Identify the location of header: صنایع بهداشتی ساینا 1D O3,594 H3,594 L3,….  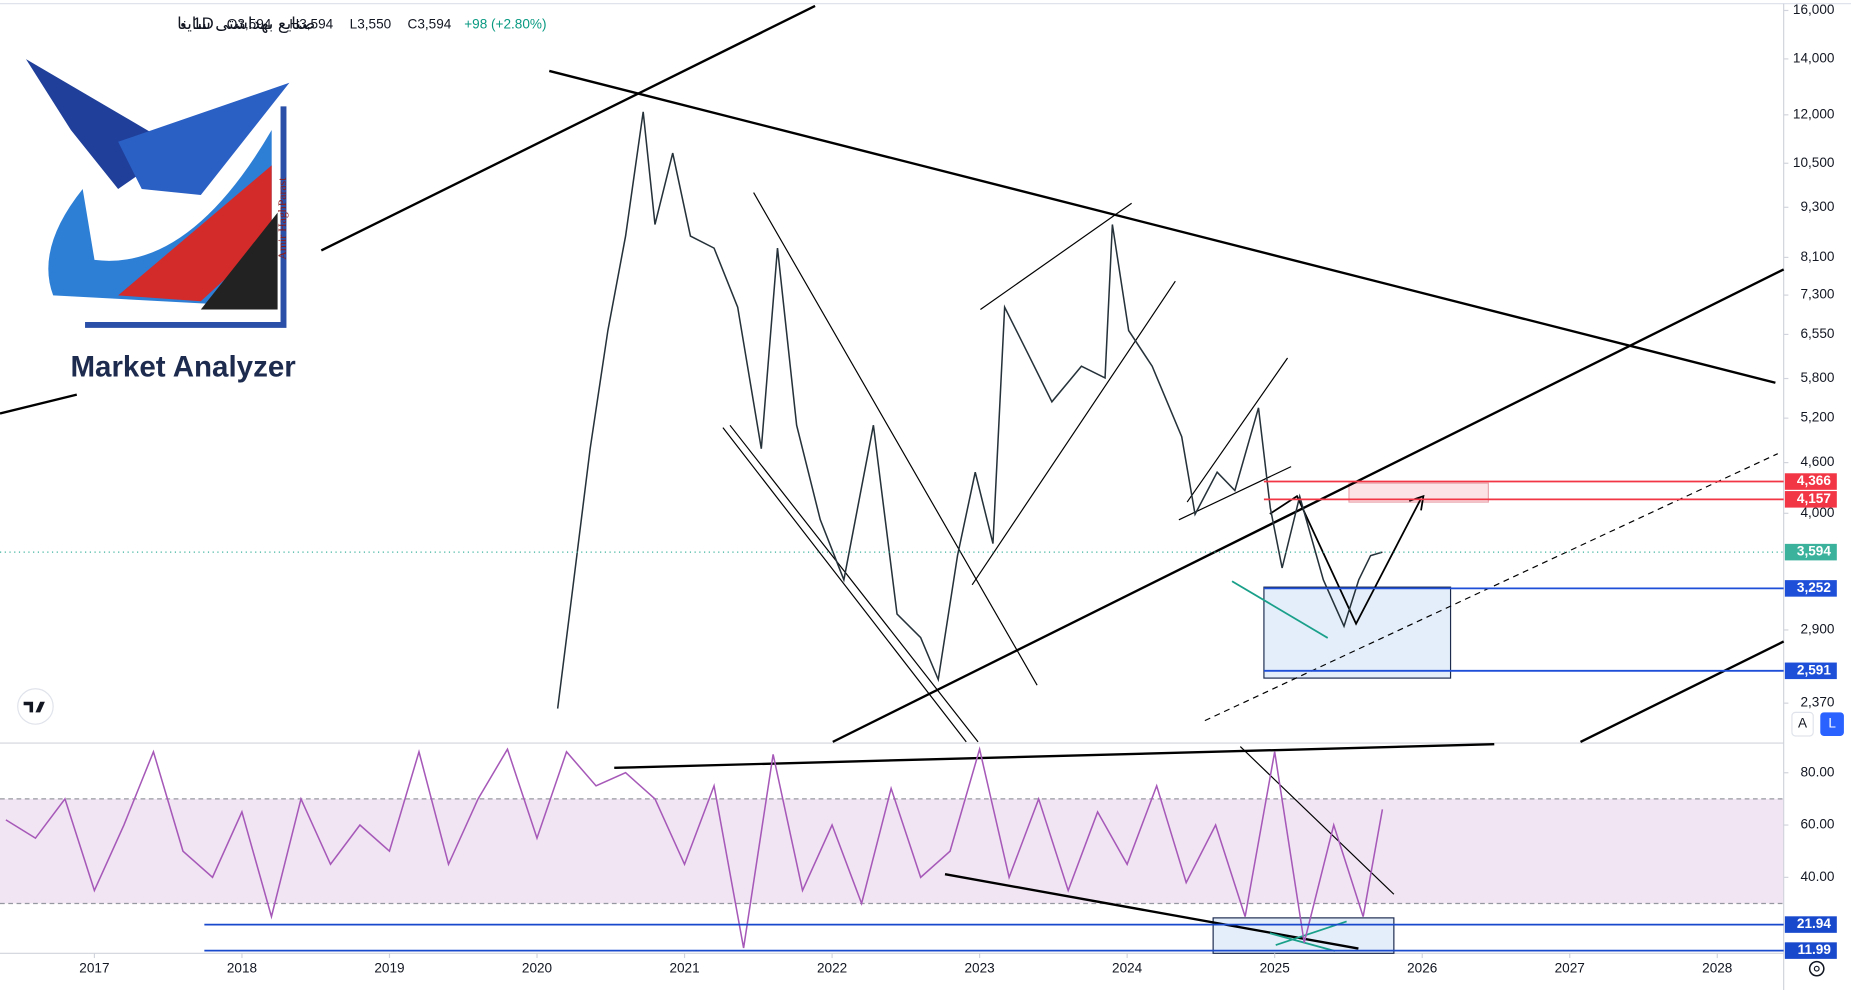
(361, 24).